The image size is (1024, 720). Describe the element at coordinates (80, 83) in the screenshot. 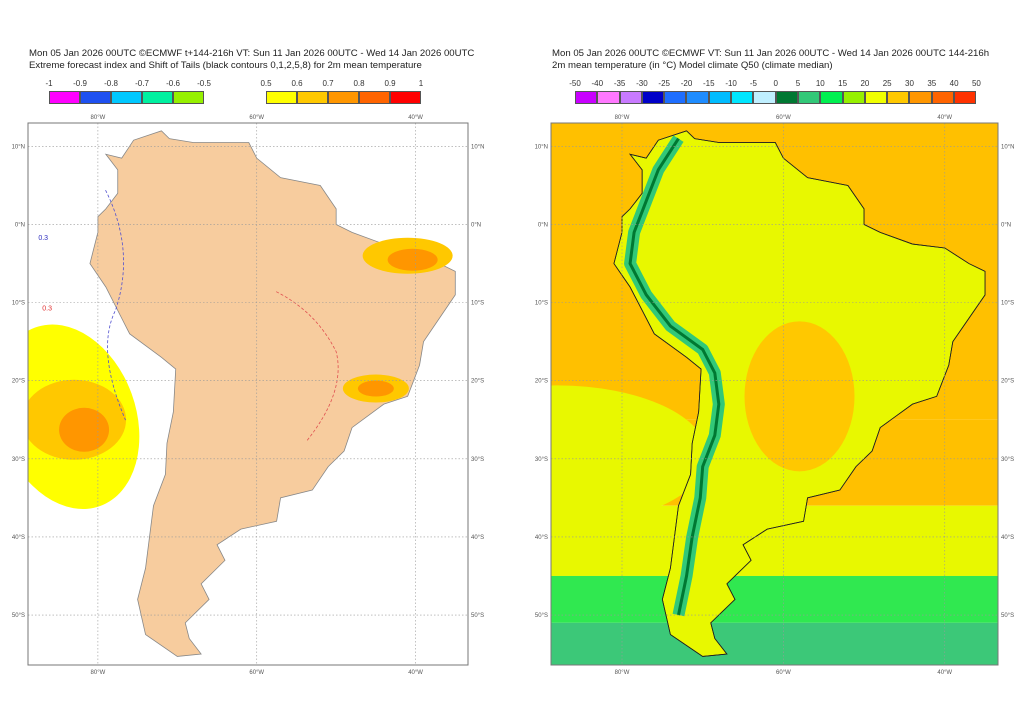

I see `colorbar-label: -0.9` at that location.